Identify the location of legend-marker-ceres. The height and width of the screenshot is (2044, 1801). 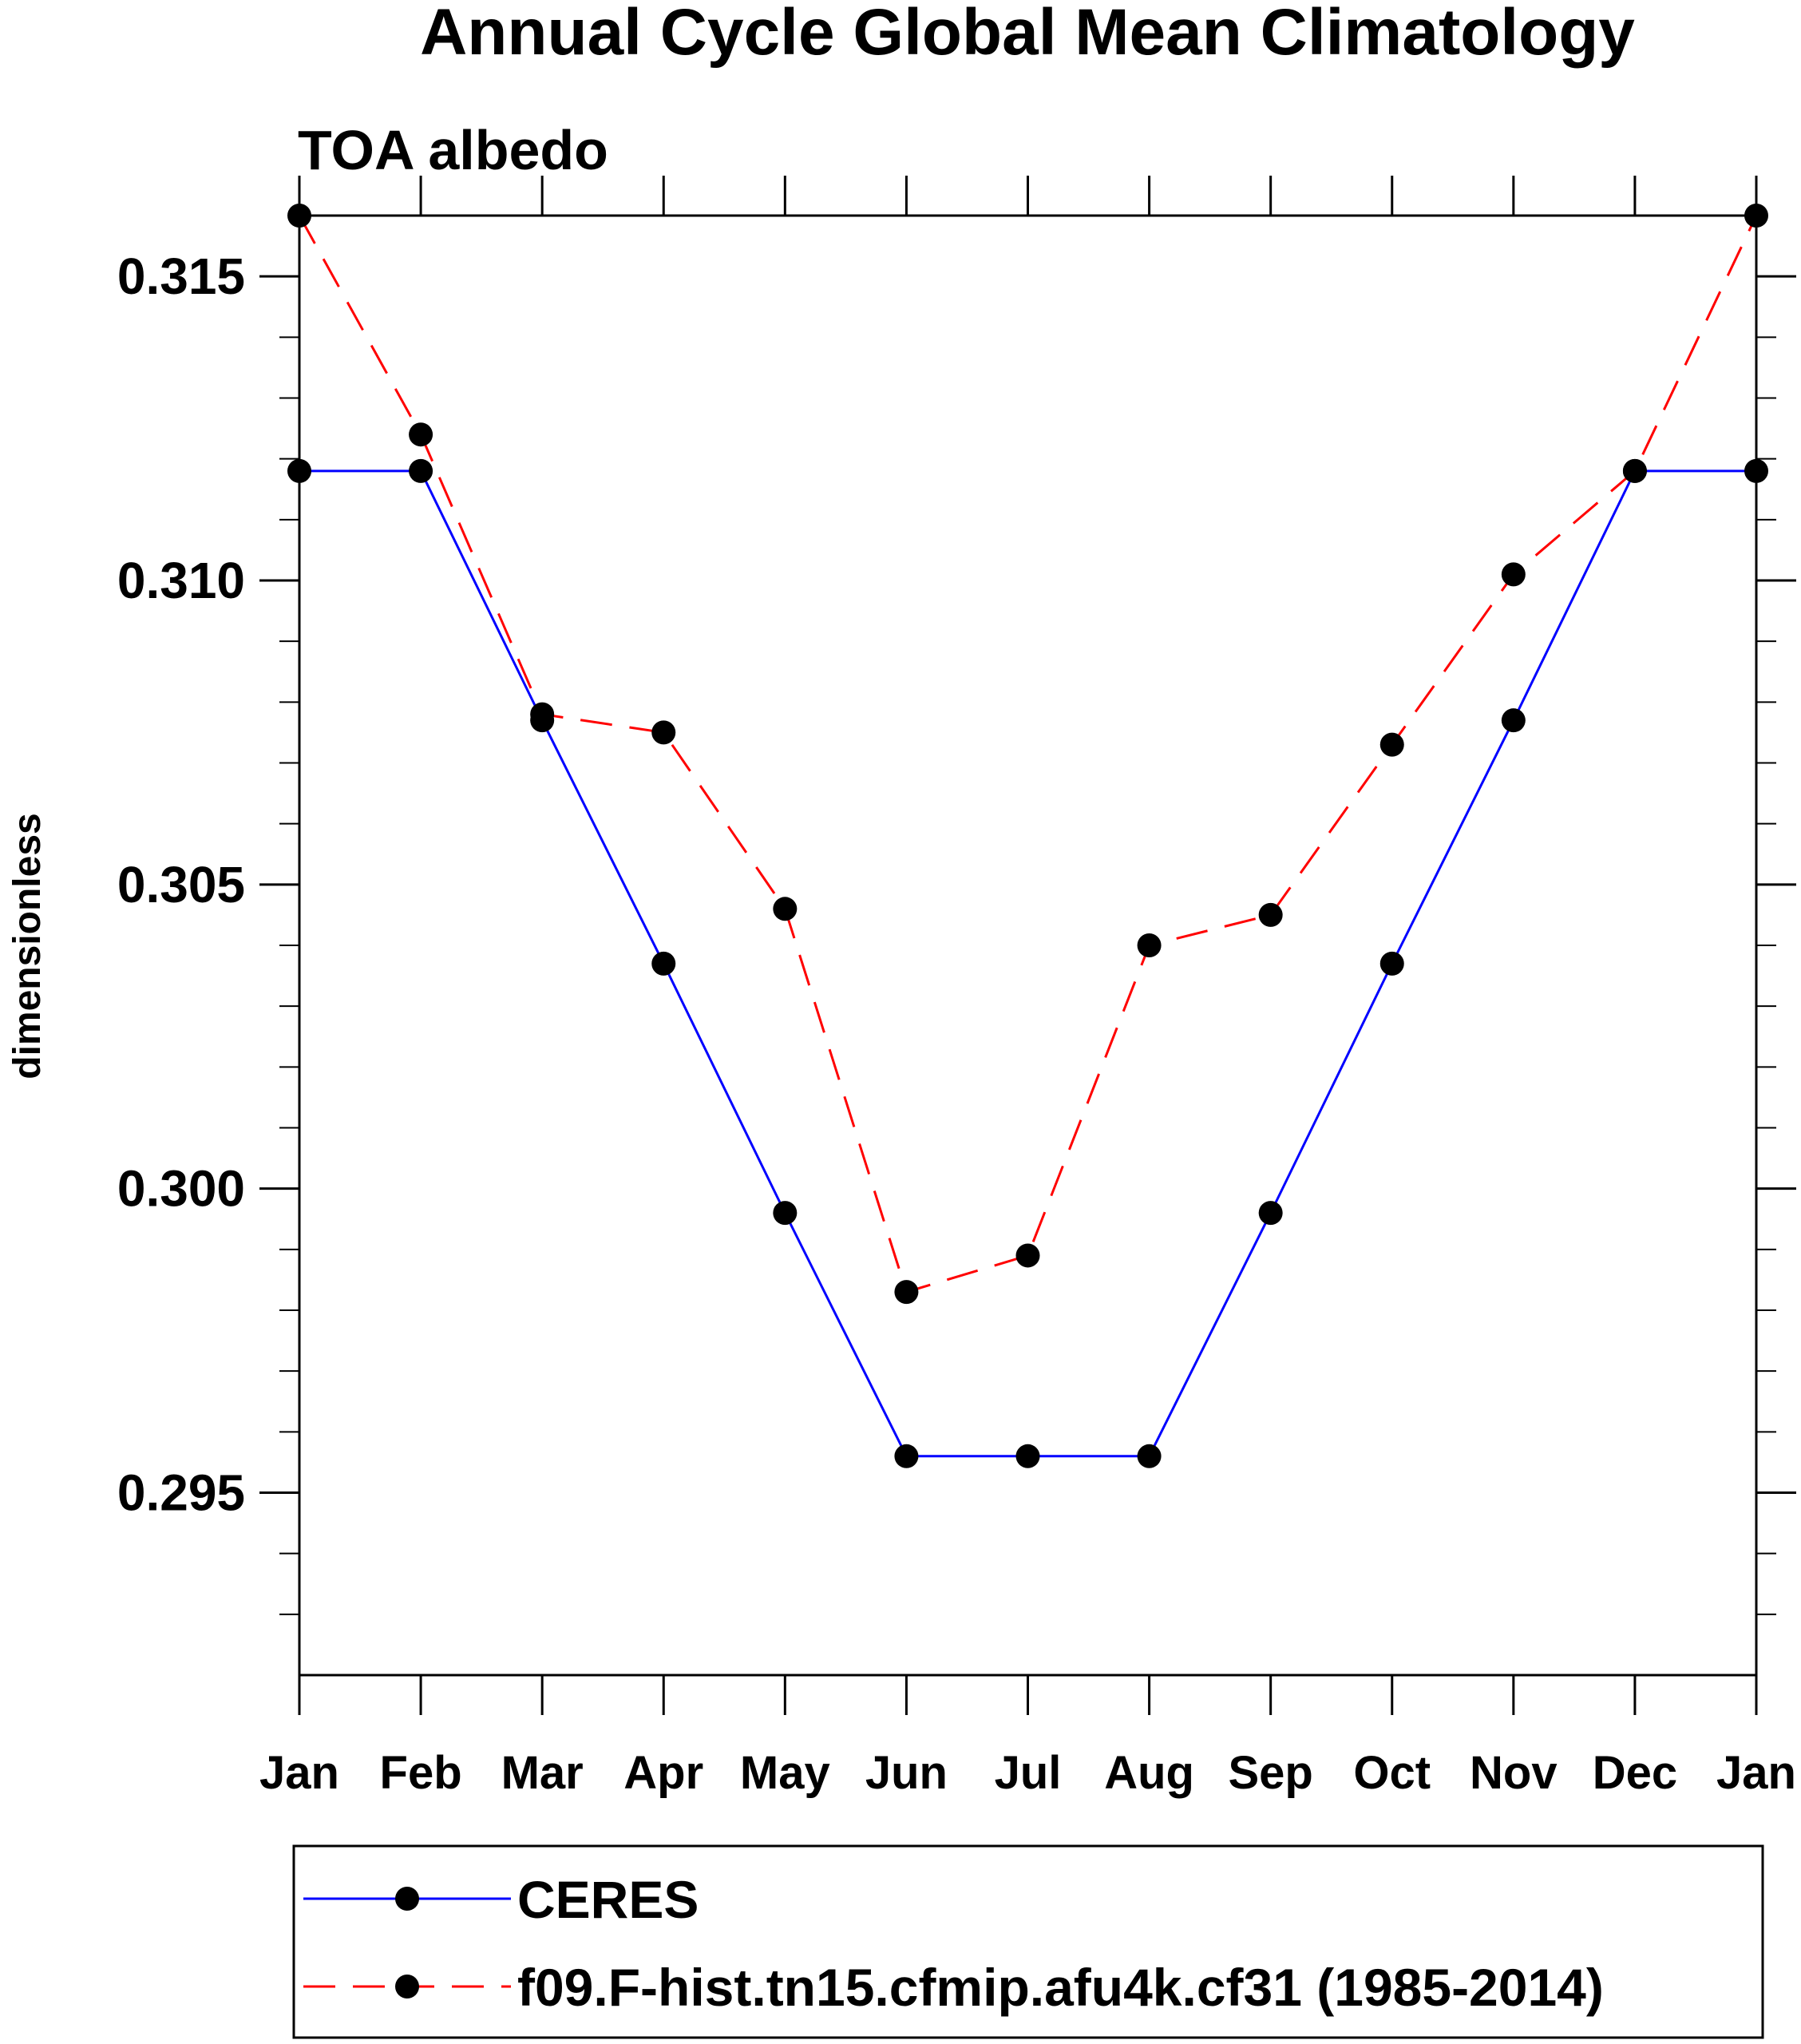
(407, 1899).